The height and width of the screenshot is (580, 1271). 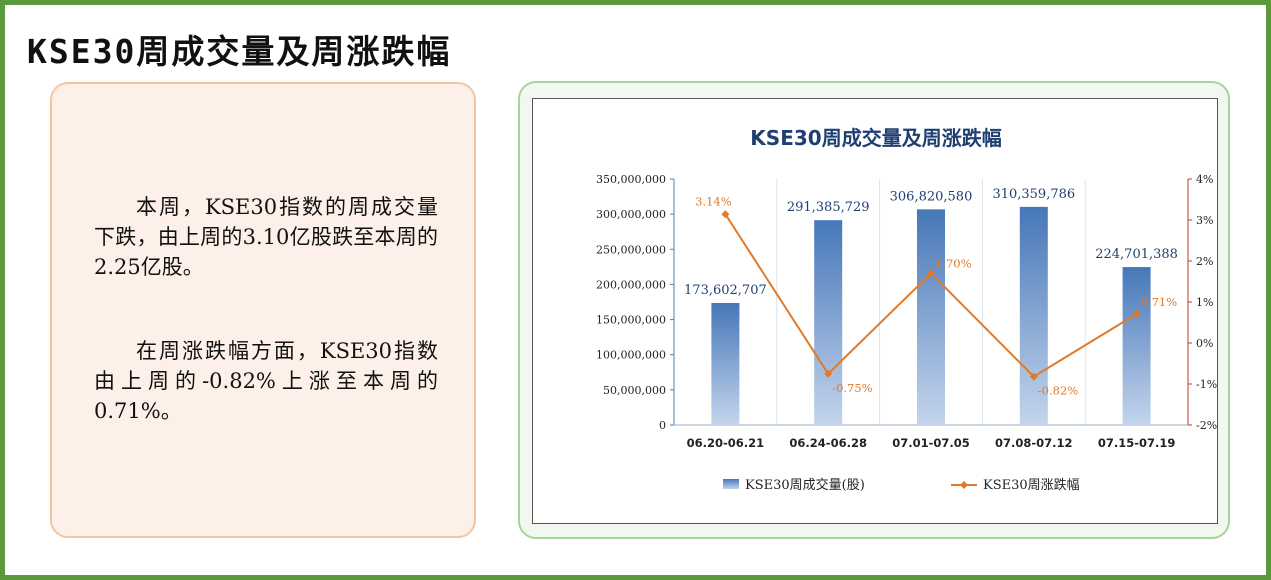 I want to click on volume-bar-label: 306,820,580, so click(x=931, y=196).